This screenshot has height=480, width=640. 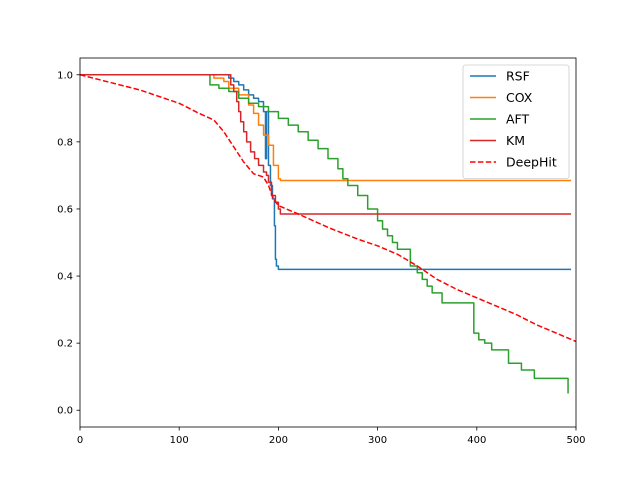 I want to click on legend-label-km: KM, so click(x=515, y=140).